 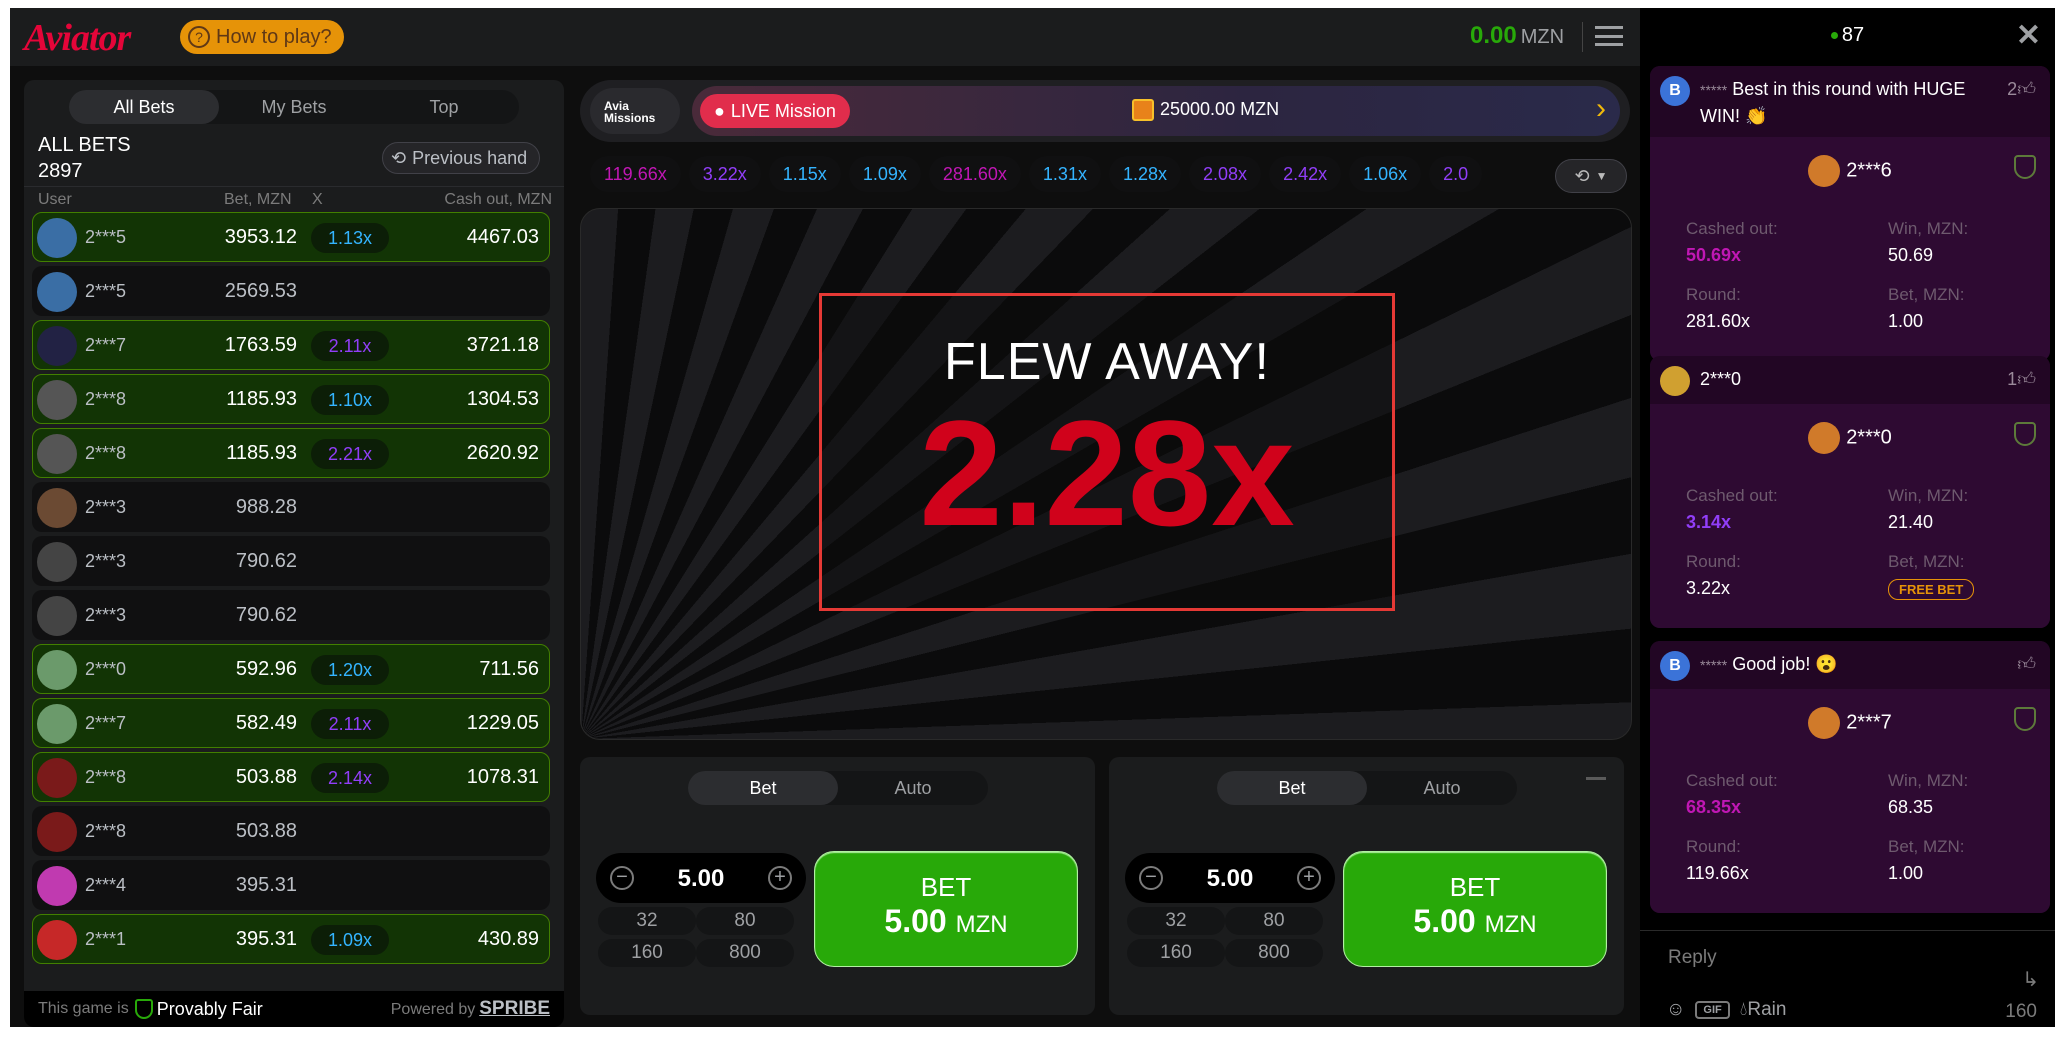 I want to click on all-bets-count: 2897, so click(x=60, y=171).